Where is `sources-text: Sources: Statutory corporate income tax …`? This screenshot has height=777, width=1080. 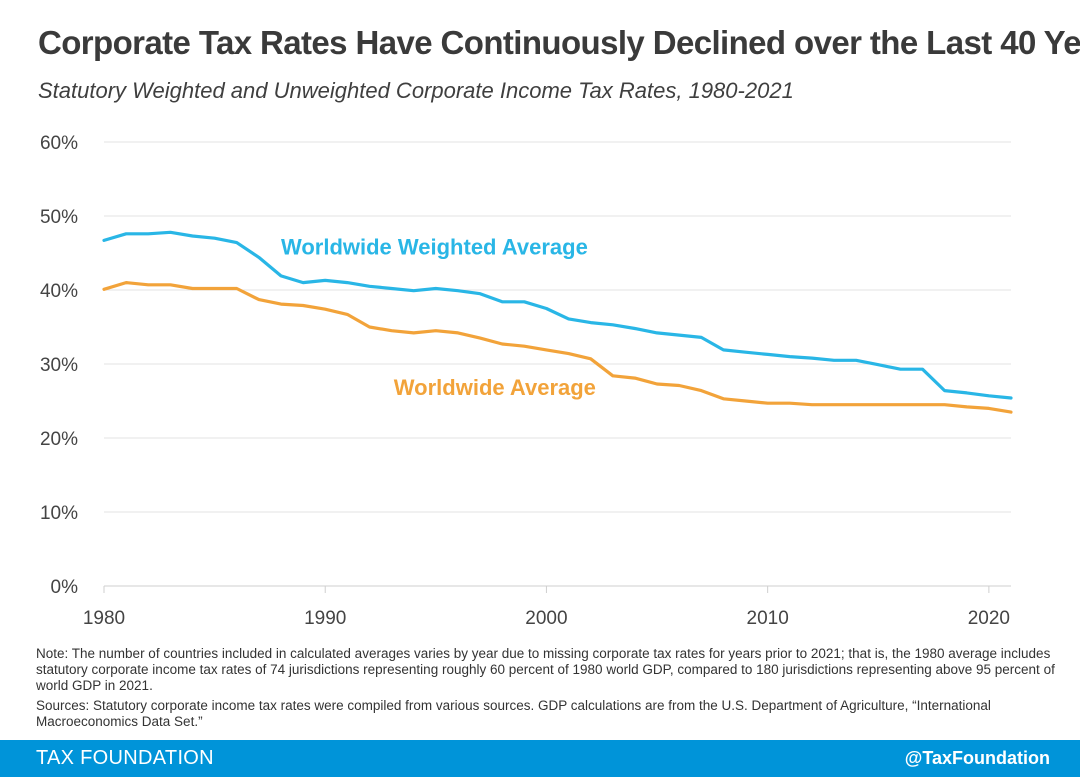
sources-text: Sources: Statutory corporate income tax … is located at coordinates (513, 713).